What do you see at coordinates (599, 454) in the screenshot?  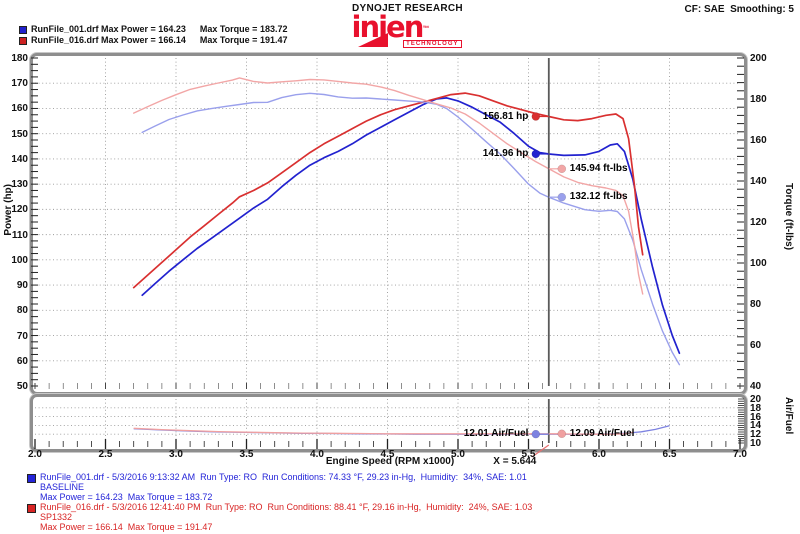 I see `rpm-tick-6.0: 6.0` at bounding box center [599, 454].